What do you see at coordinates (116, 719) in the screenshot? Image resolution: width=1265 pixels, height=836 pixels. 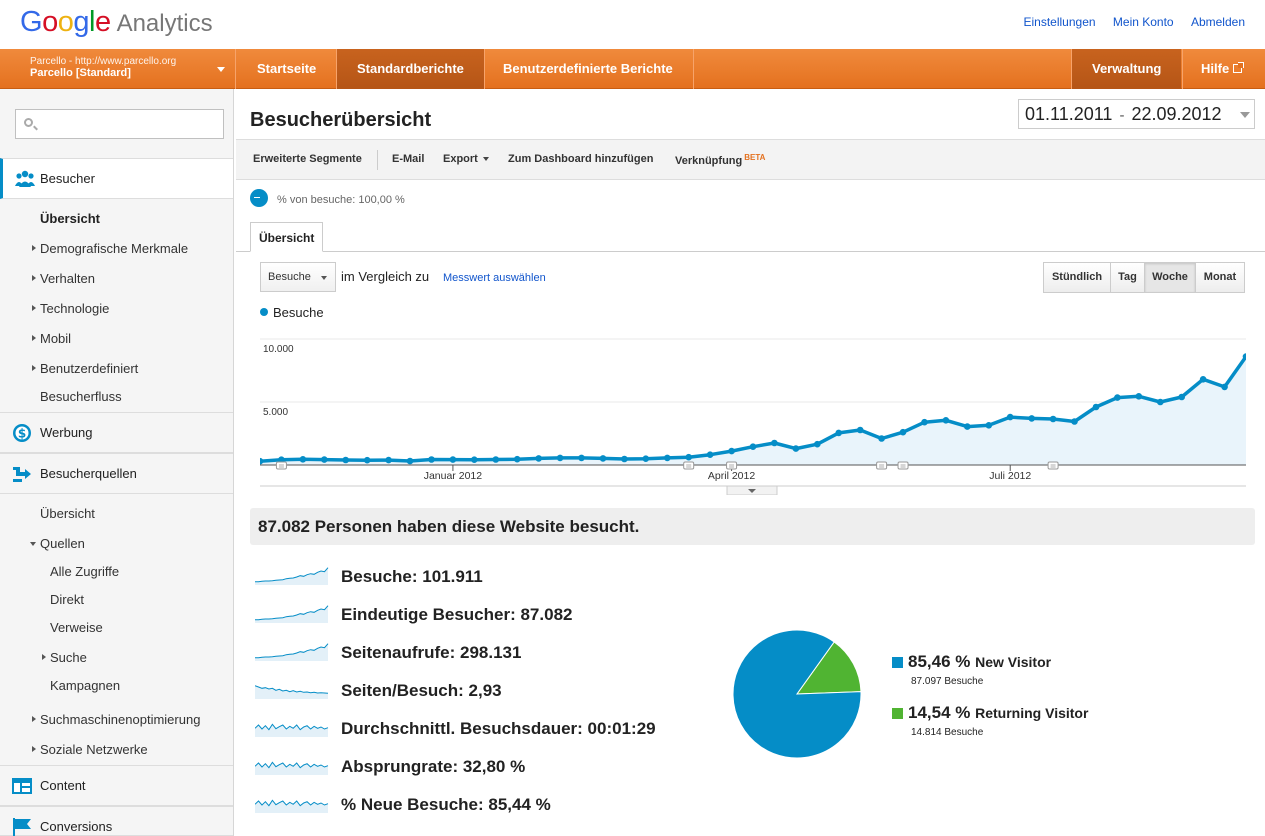 I see `sidebar-item-suchmaschinenoptimierung: Suchmaschinenoptimierung` at bounding box center [116, 719].